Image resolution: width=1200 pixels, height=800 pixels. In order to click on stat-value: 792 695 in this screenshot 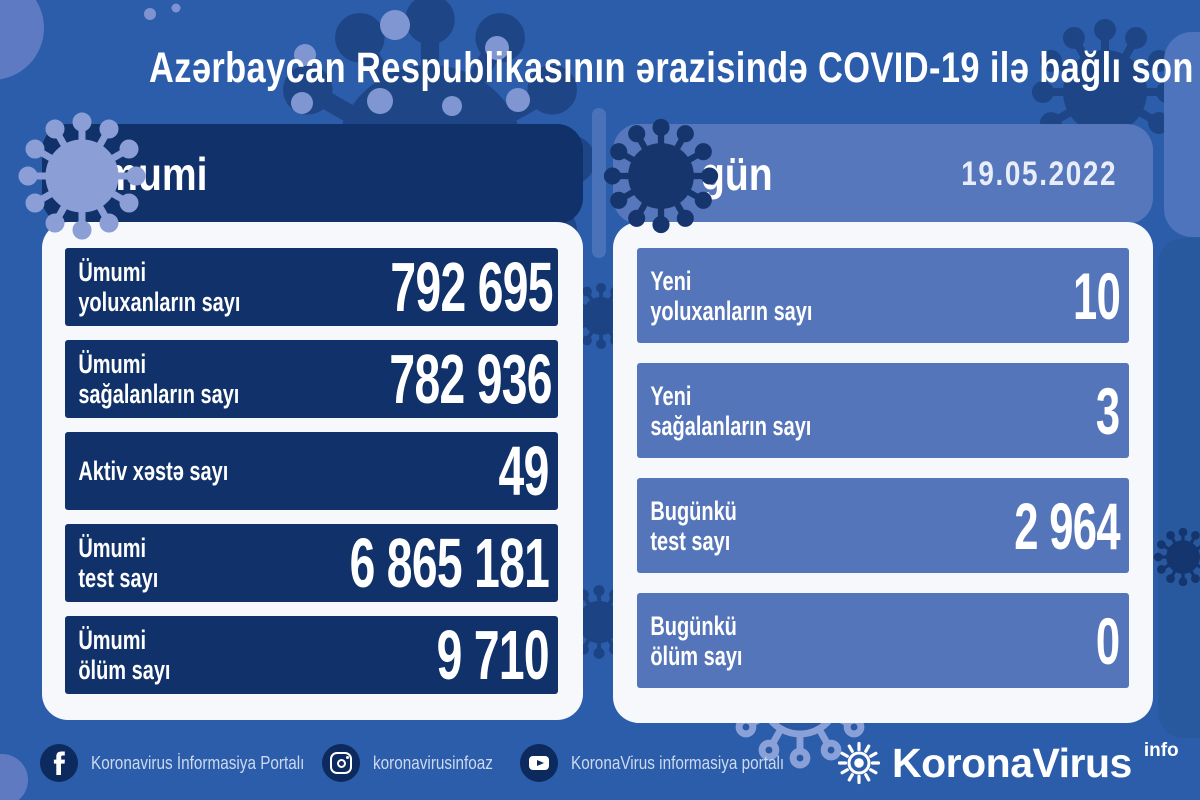, I will do `click(472, 287)`.